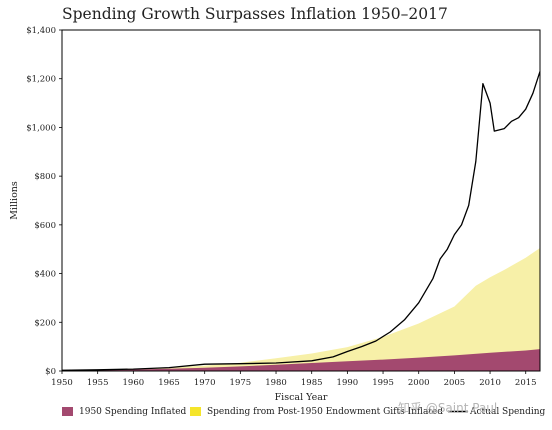 This screenshot has height=430, width=552. I want to click on x-tick-label: 1985, so click(312, 383).